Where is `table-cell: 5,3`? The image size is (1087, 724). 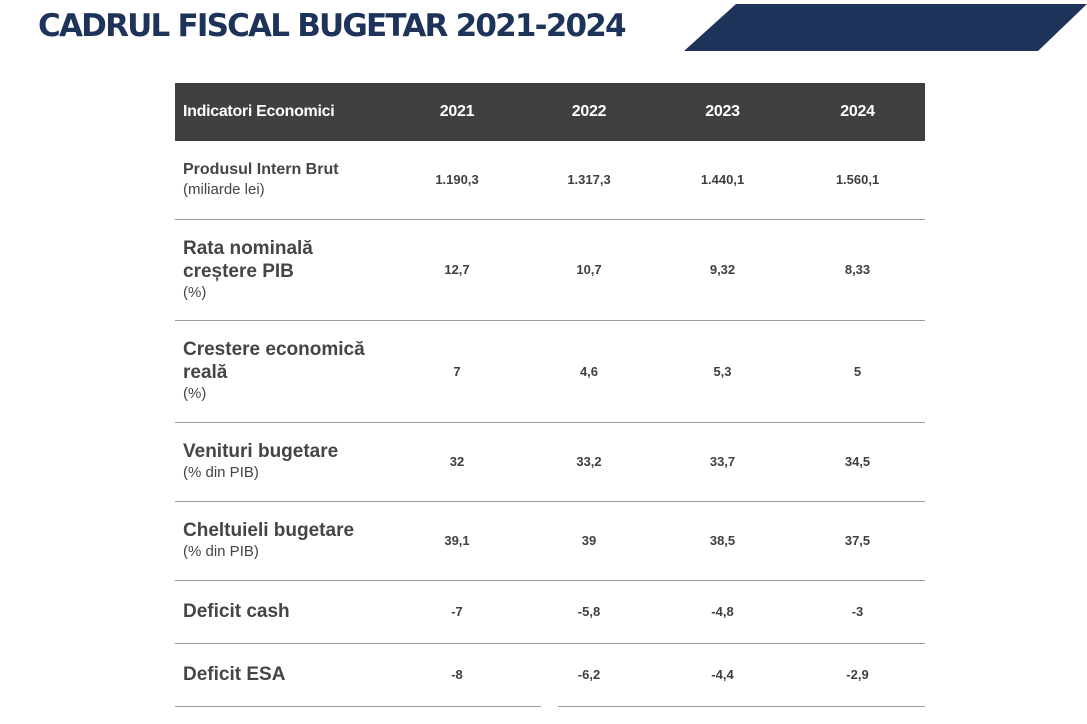
table-cell: 5,3 is located at coordinates (722, 371).